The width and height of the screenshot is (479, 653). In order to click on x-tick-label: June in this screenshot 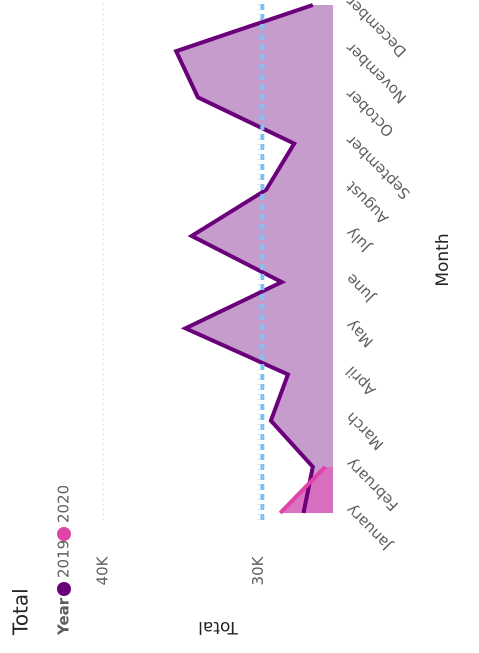, I will do `click(360, 288)`.